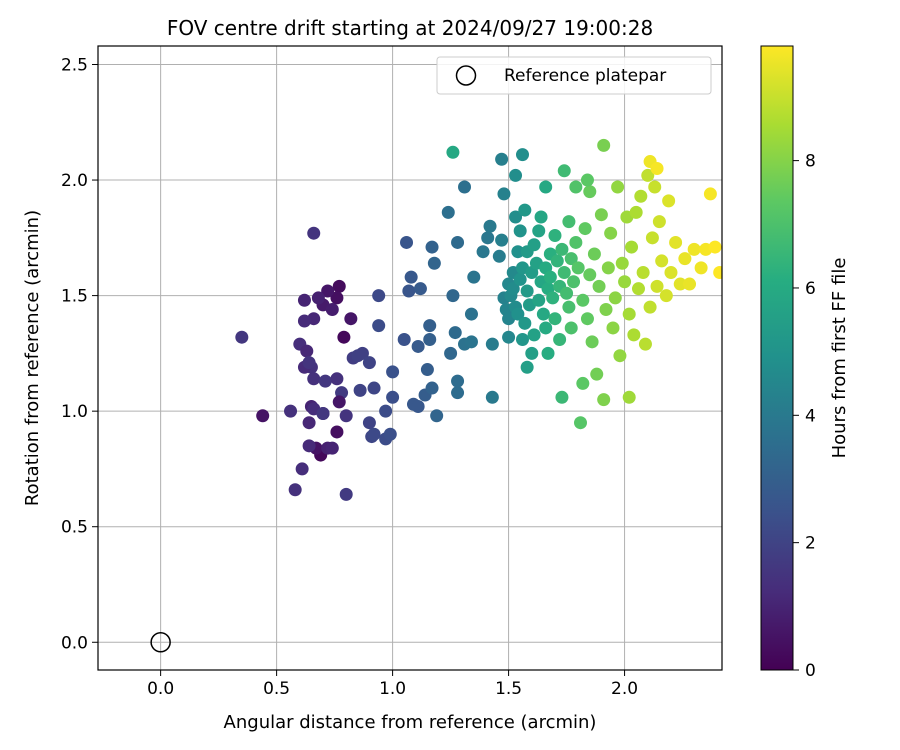 Image resolution: width=900 pixels, height=750 pixels. I want to click on colorbar-tick-label: 4, so click(810, 416).